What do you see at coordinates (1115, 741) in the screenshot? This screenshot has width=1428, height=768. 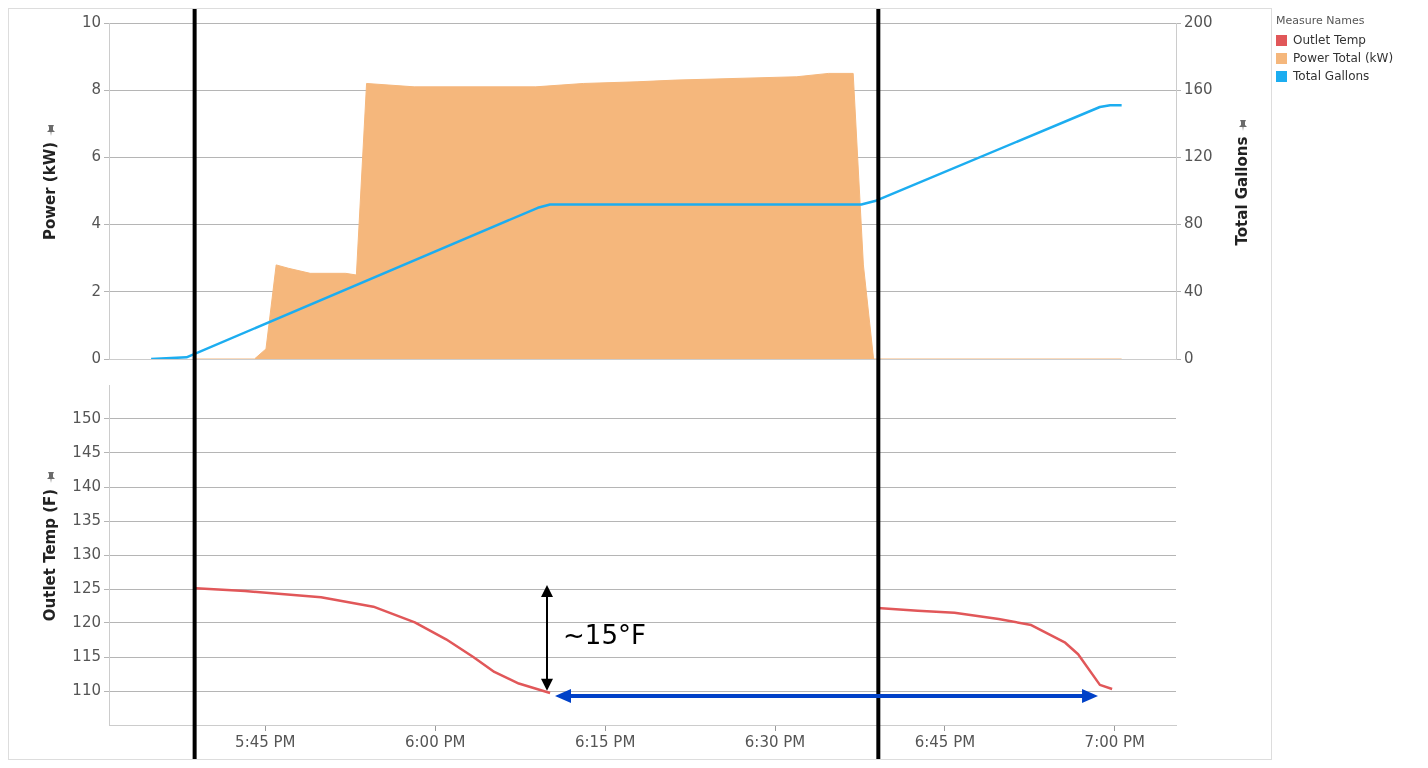 I see `x-tick-label: 7:00 PM` at bounding box center [1115, 741].